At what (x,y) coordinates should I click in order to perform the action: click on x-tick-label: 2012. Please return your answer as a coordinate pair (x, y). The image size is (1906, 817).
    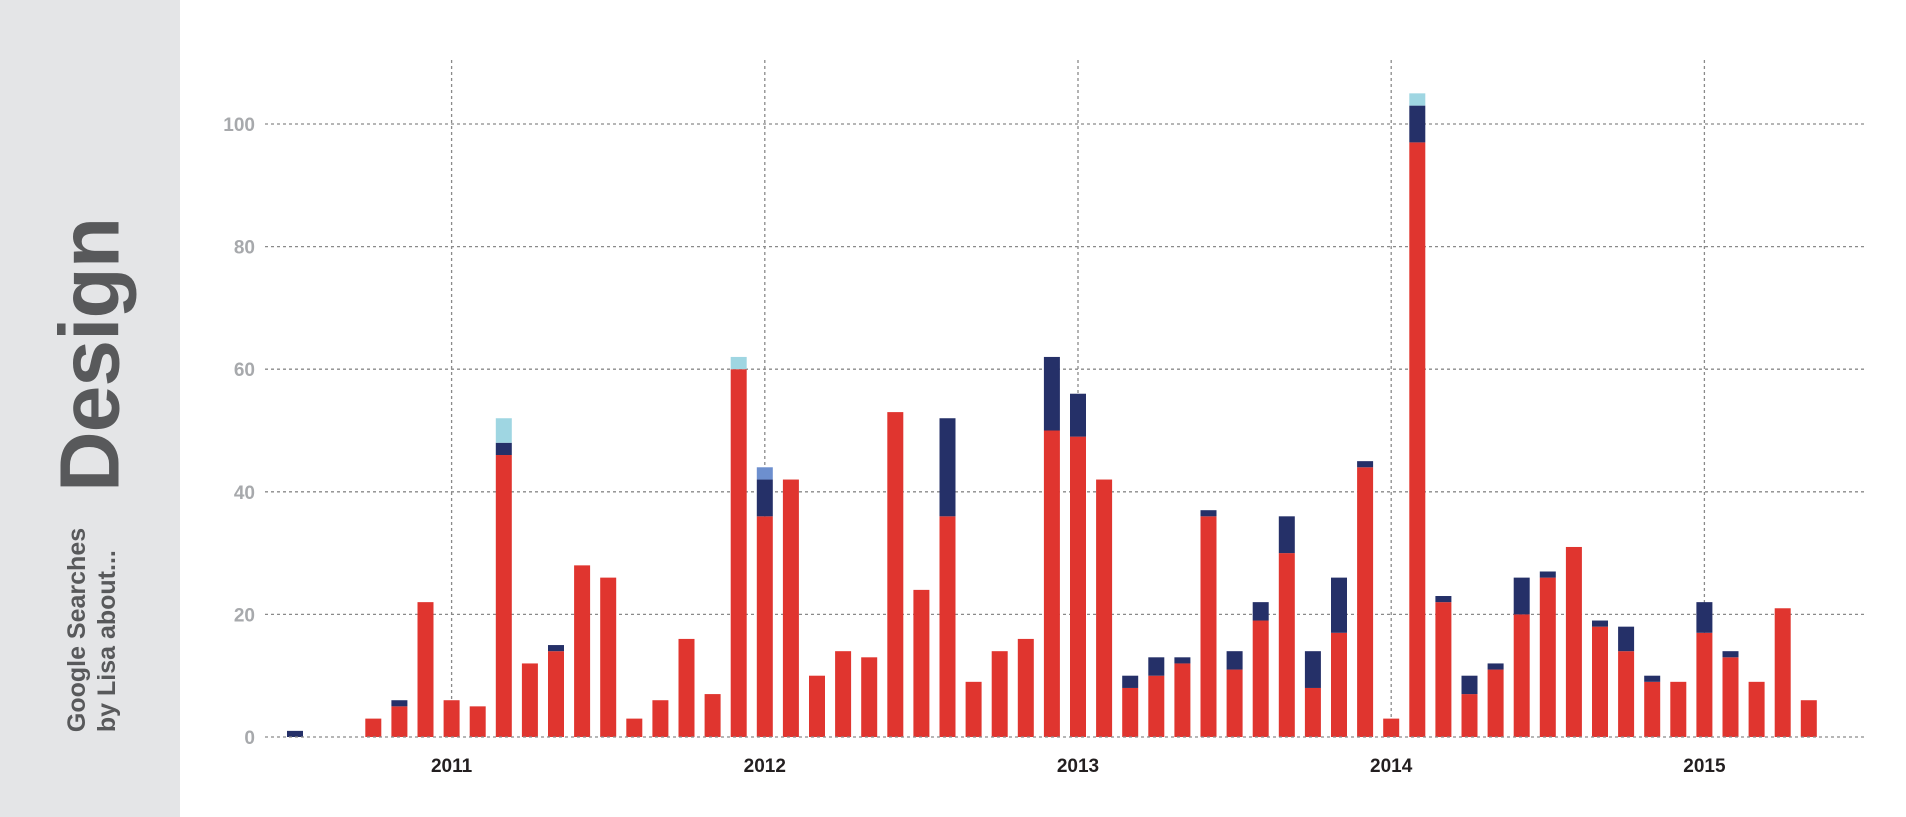
    Looking at the image, I should click on (765, 766).